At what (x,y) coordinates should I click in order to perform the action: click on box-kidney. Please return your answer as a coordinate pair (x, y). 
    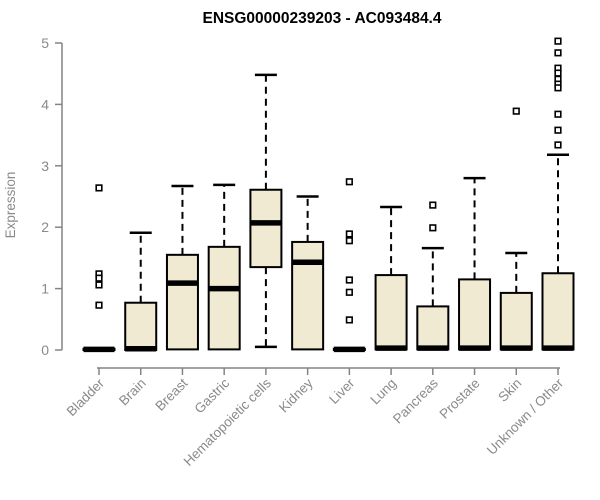
    Looking at the image, I should click on (308, 273).